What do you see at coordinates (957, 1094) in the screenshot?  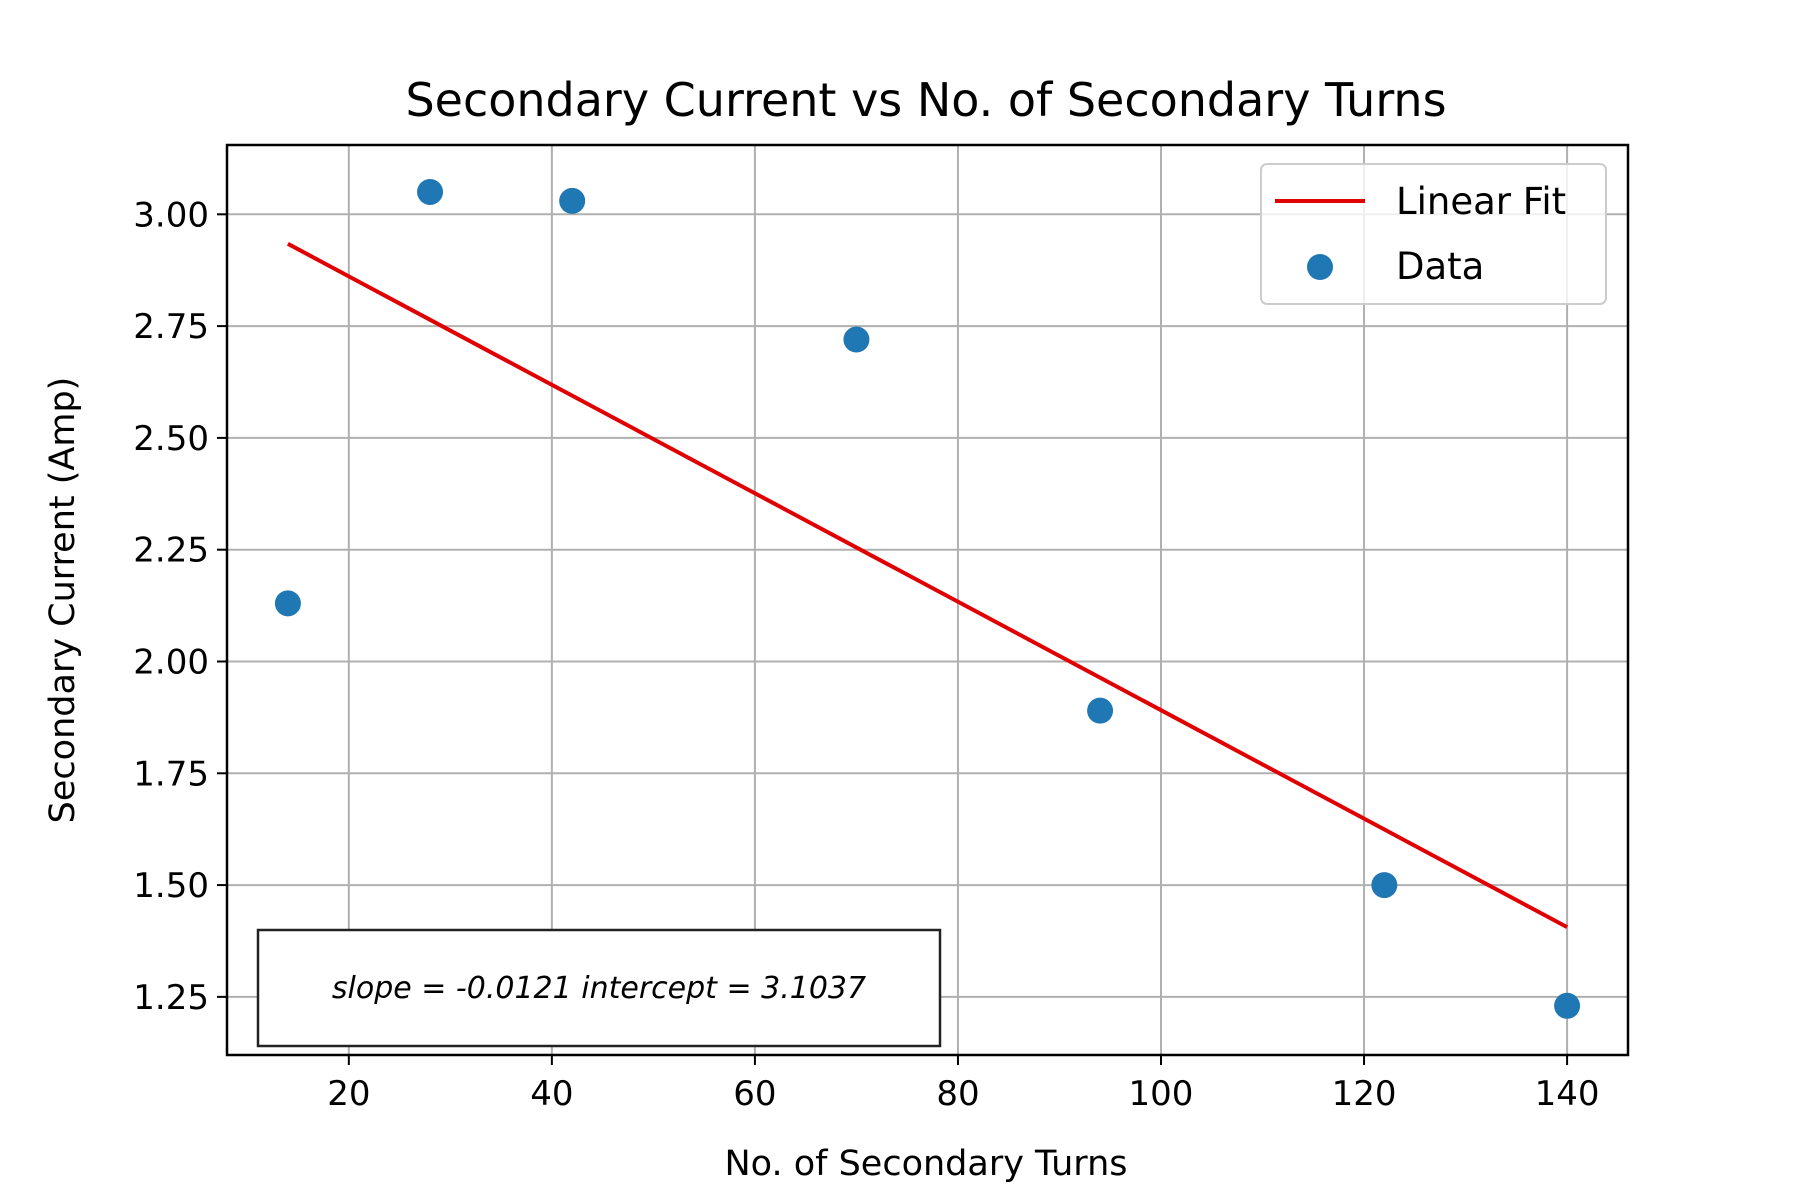 I see `x-tick-label: 80` at bounding box center [957, 1094].